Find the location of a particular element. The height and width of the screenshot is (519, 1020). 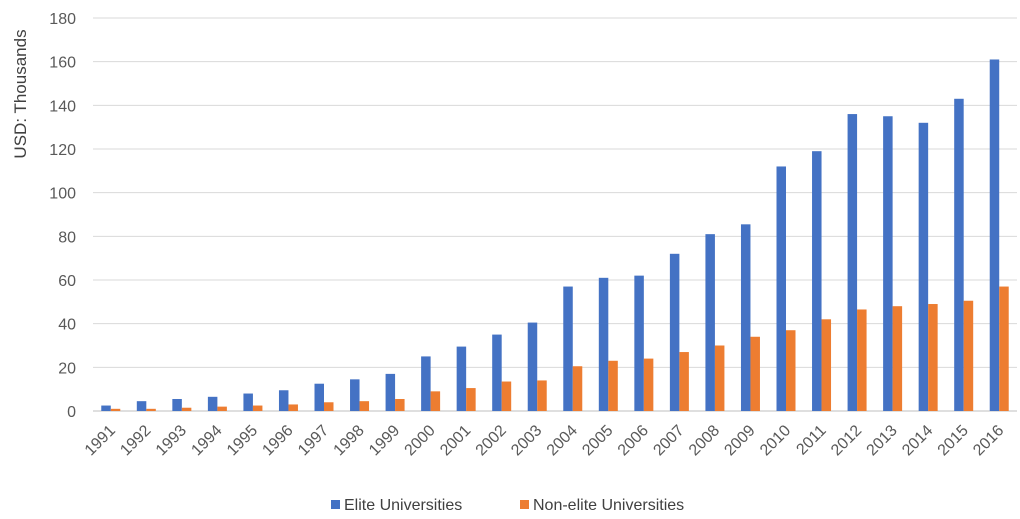

y-tick-label: 20 is located at coordinates (67, 368).